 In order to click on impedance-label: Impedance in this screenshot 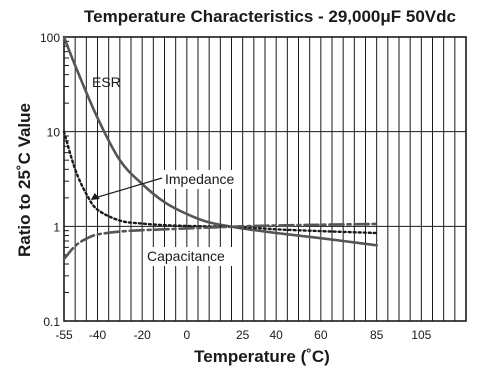, I will do `click(199, 179)`.